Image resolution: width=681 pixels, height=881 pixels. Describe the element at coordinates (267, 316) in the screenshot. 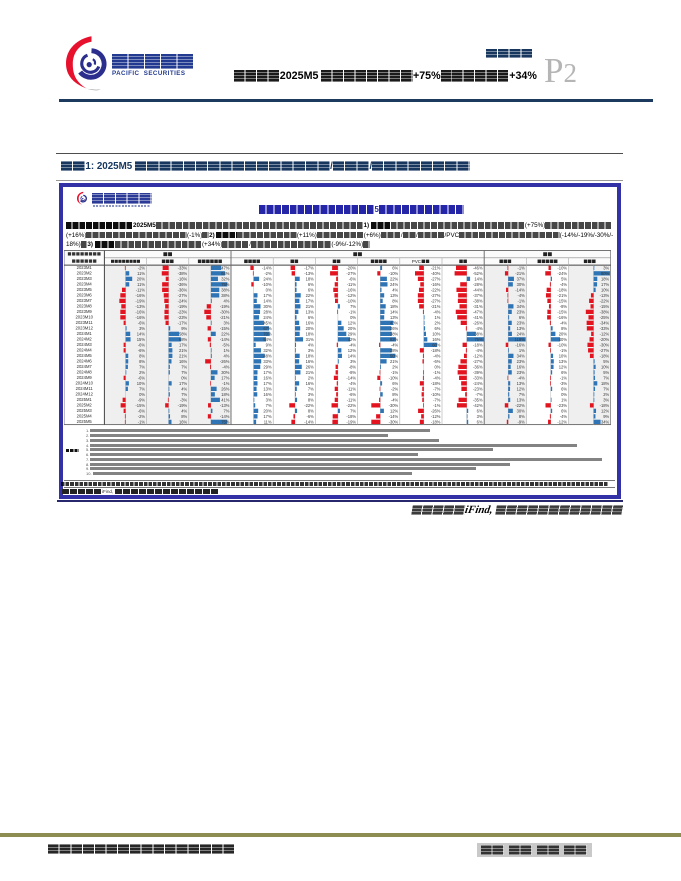

I see `svg-text: 24%` at that location.